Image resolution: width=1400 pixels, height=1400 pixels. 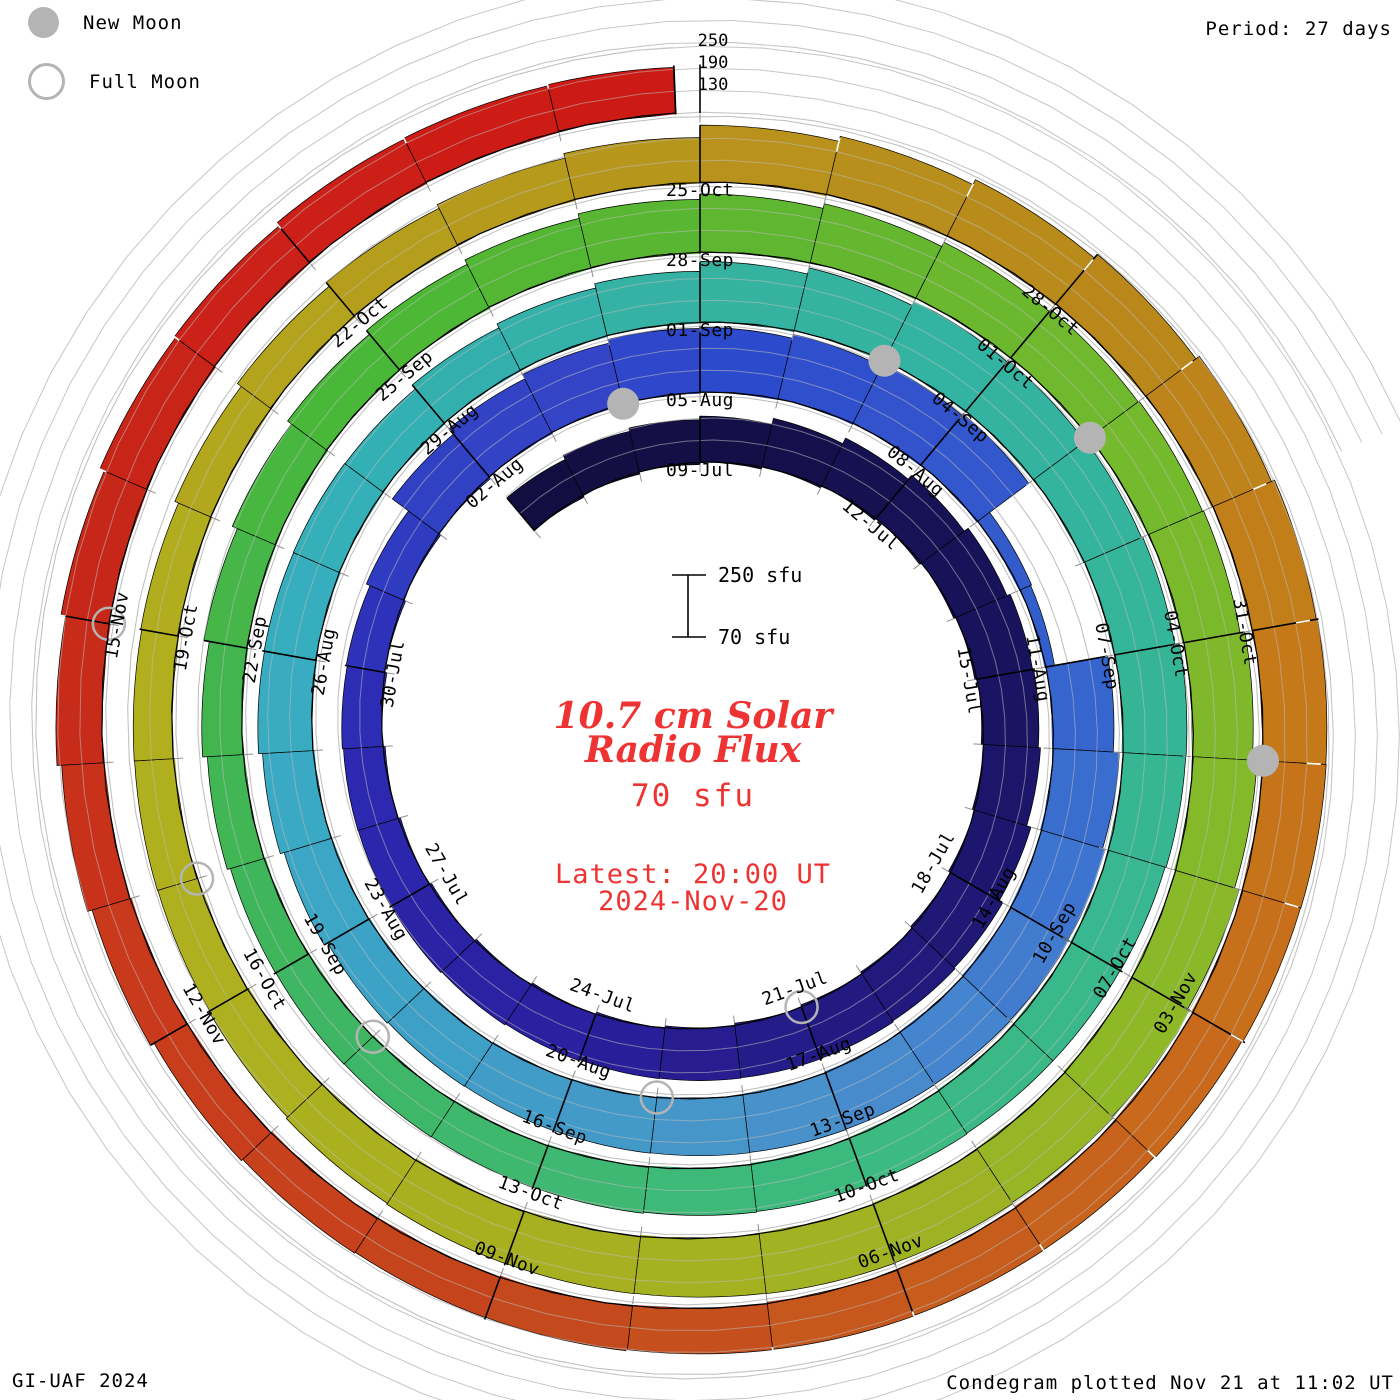 I want to click on svg-text: 25-Oct, so click(x=700, y=190).